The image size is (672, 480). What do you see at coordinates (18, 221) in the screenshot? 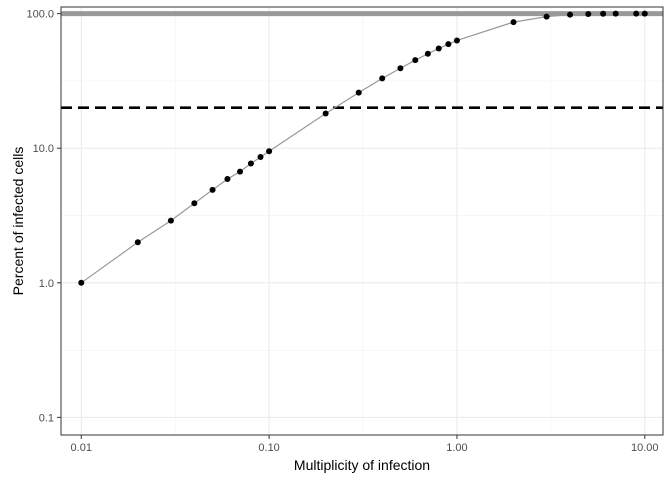
I see `y-axis-title: Percent of infected cells` at bounding box center [18, 221].